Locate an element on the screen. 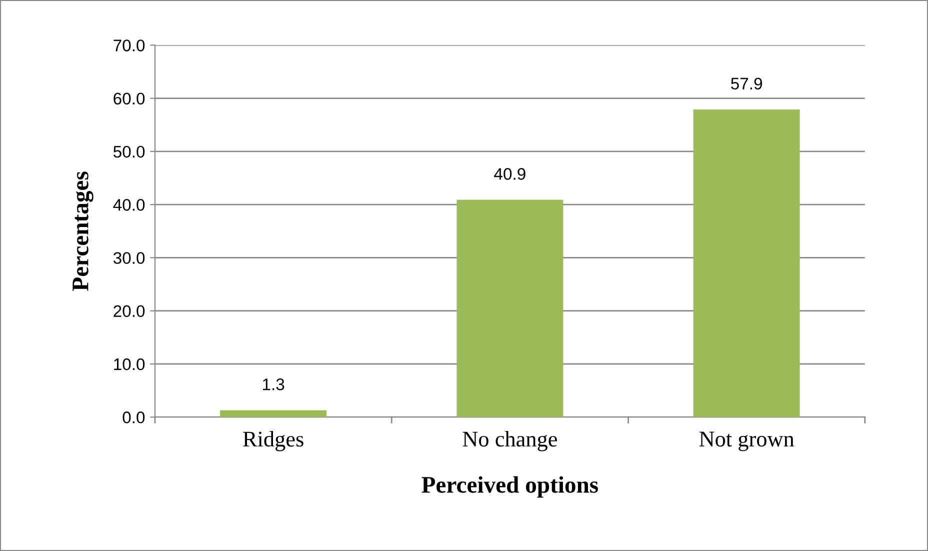 The height and width of the screenshot is (551, 928). x-tick-label: No change is located at coordinates (509, 441).